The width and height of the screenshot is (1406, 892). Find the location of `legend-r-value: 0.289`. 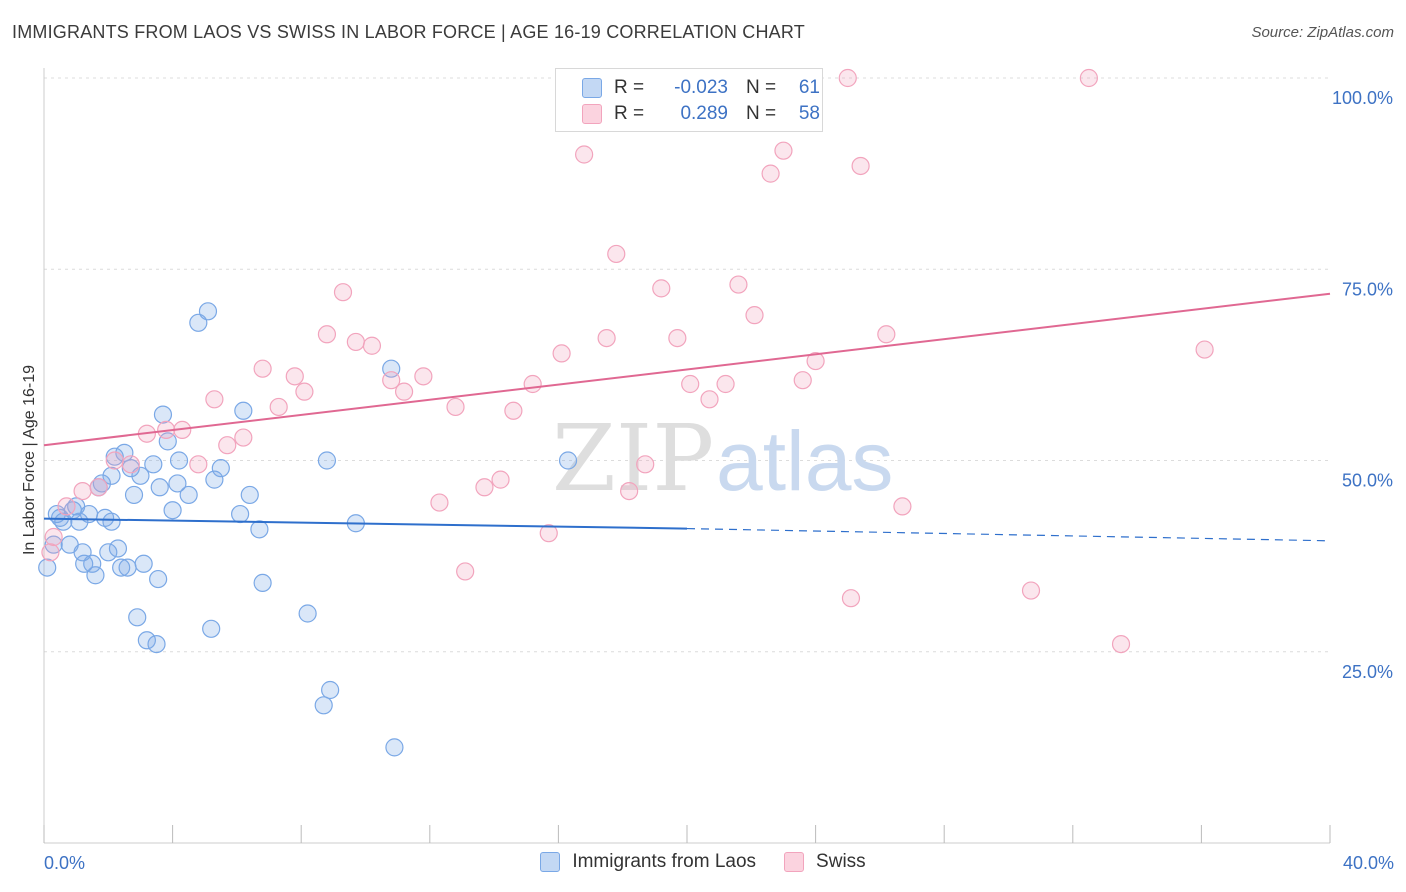

legend-r-value: 0.289 is located at coordinates (704, 113).